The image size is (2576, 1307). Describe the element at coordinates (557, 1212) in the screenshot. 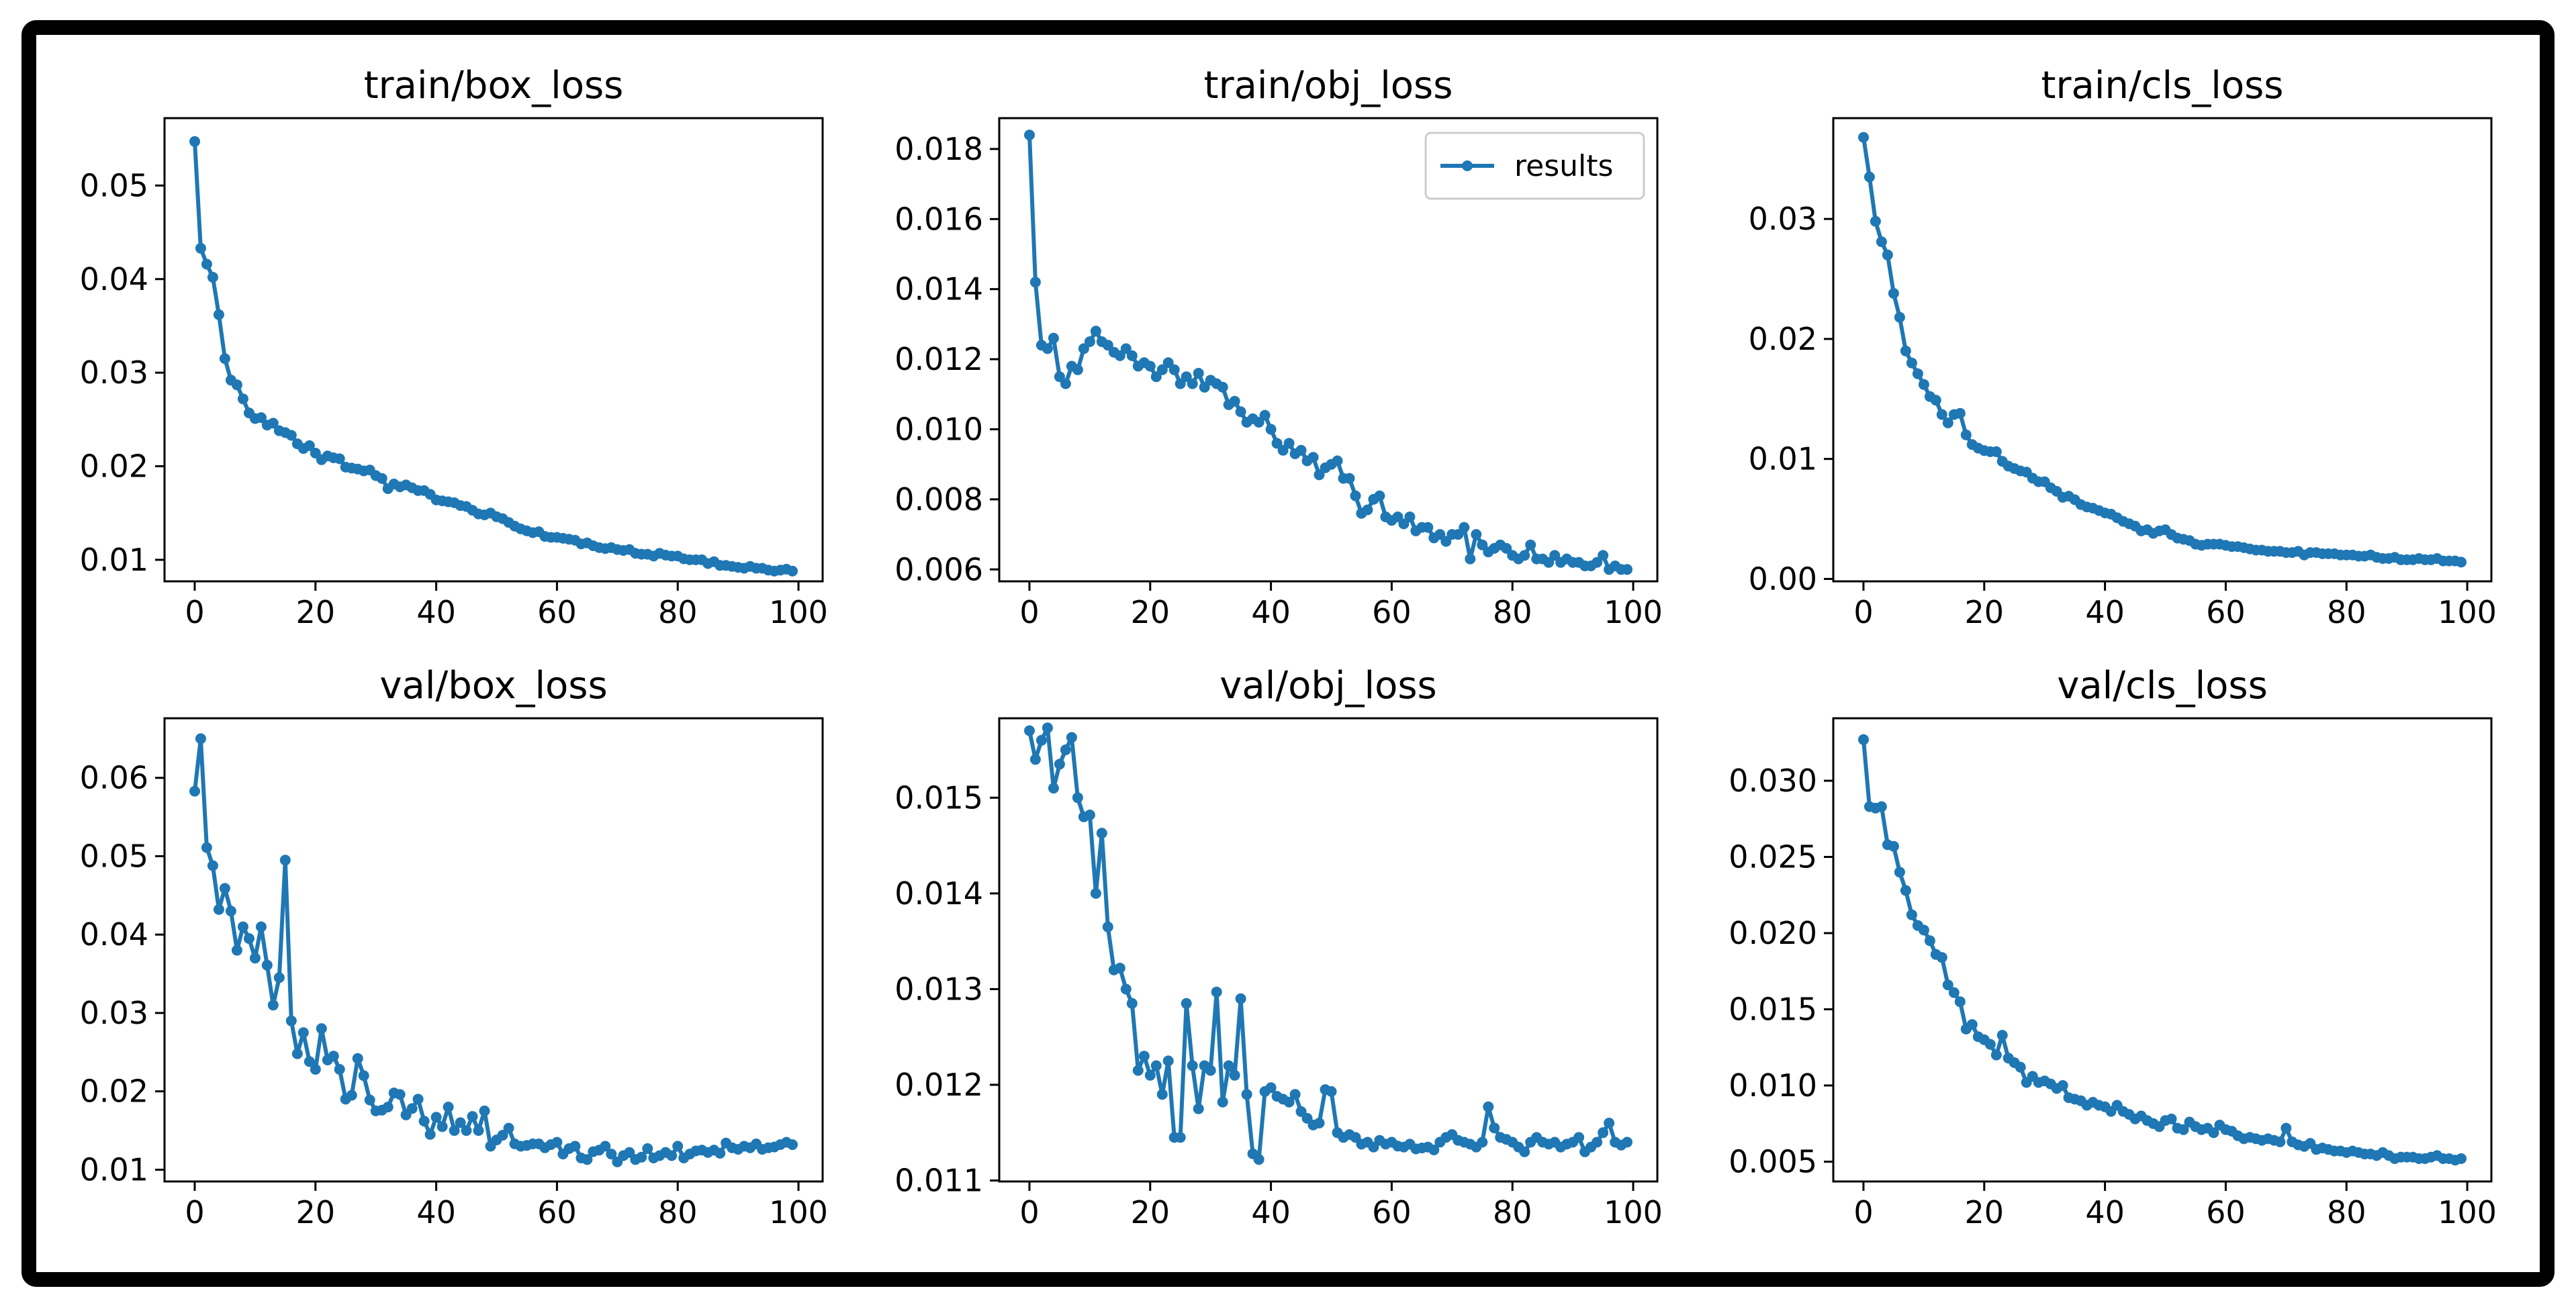

I see `x-tick-label: 60` at that location.